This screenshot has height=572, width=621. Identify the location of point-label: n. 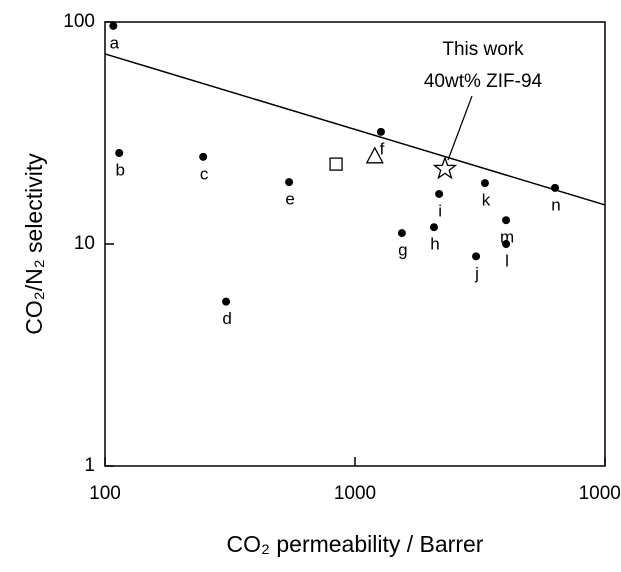
(555, 204).